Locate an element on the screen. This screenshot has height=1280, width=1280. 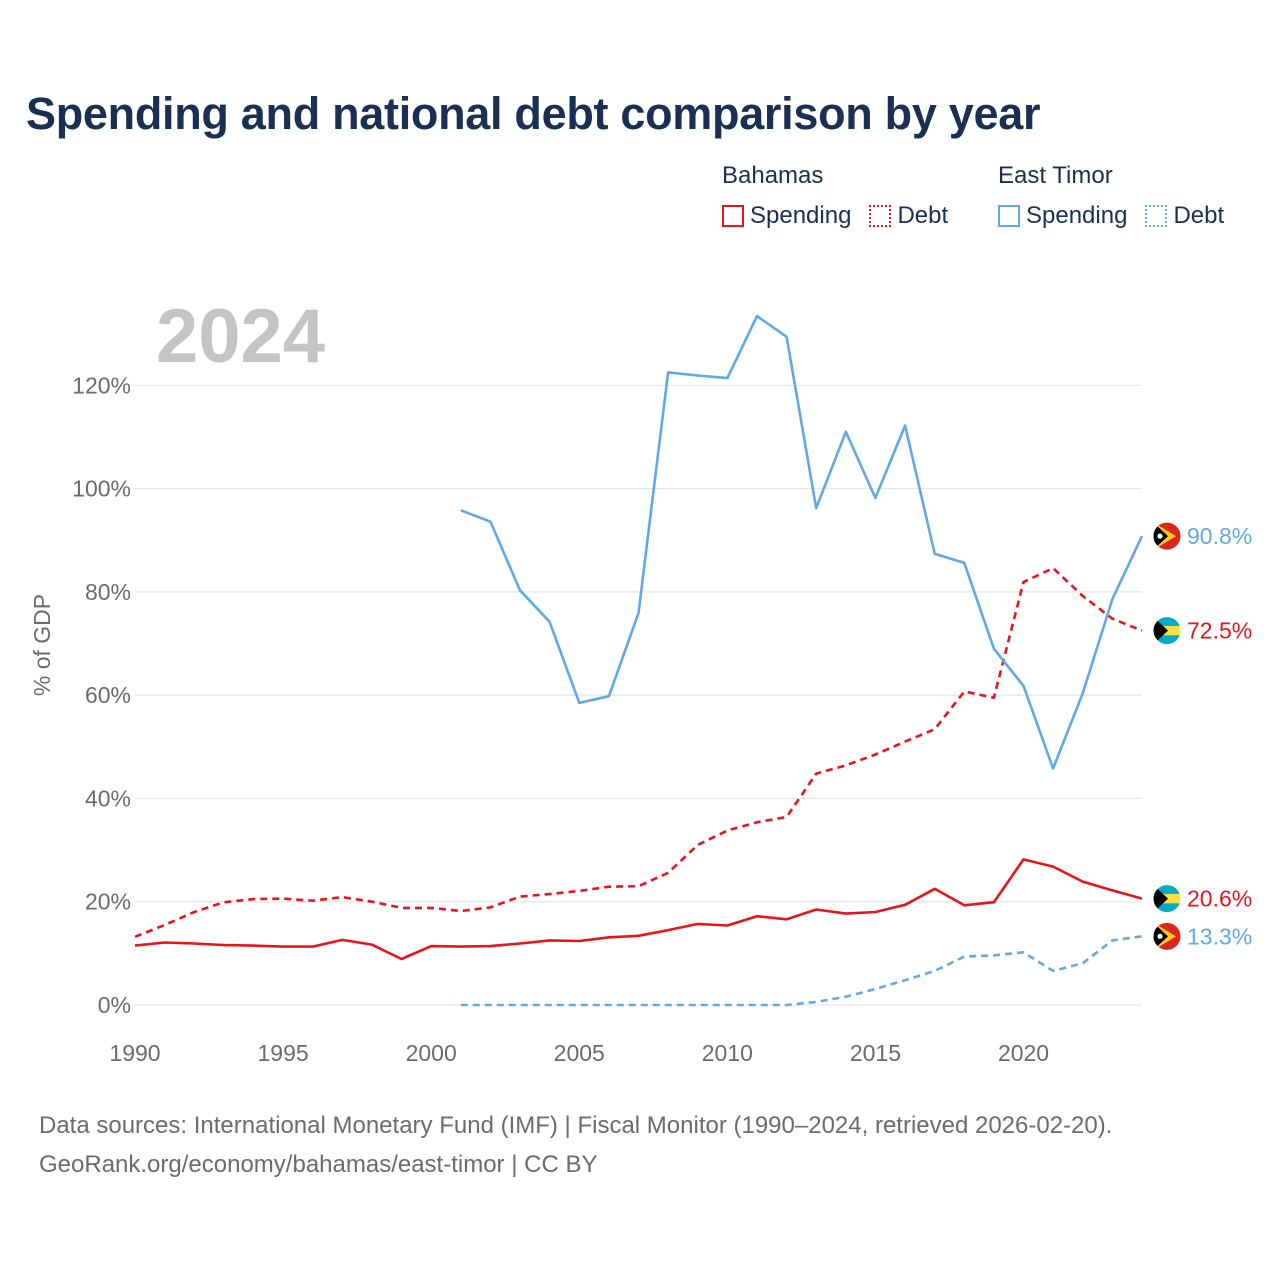
end-value-label: 13.3% is located at coordinates (1219, 936).